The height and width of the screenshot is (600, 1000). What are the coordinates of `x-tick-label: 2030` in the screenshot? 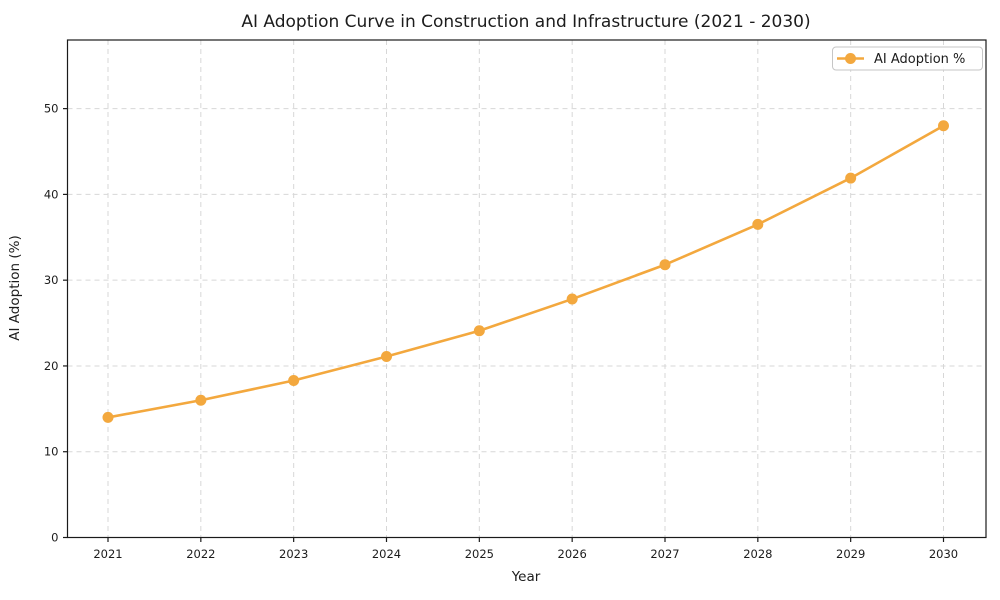 It's located at (943, 554).